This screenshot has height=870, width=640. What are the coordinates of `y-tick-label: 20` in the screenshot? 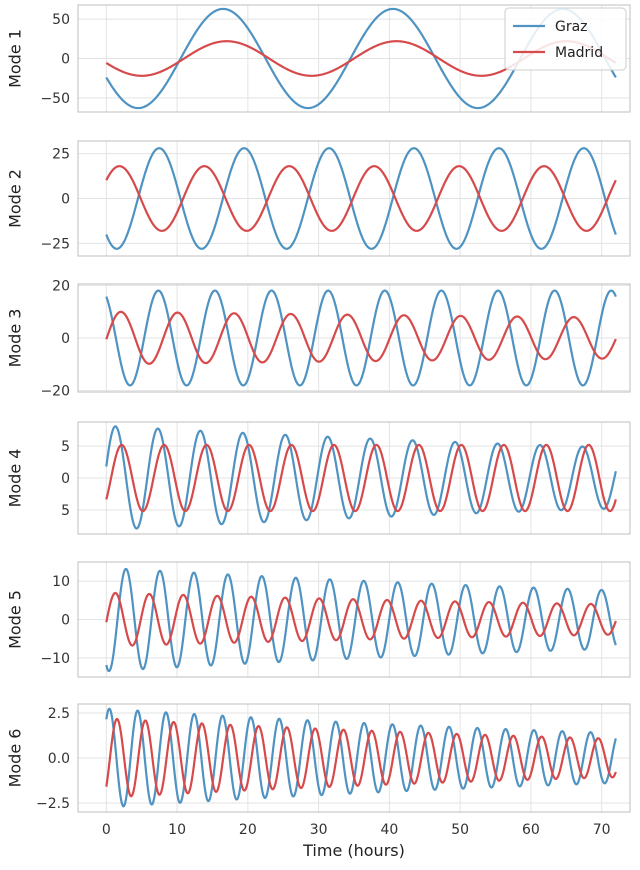 It's located at (61, 286).